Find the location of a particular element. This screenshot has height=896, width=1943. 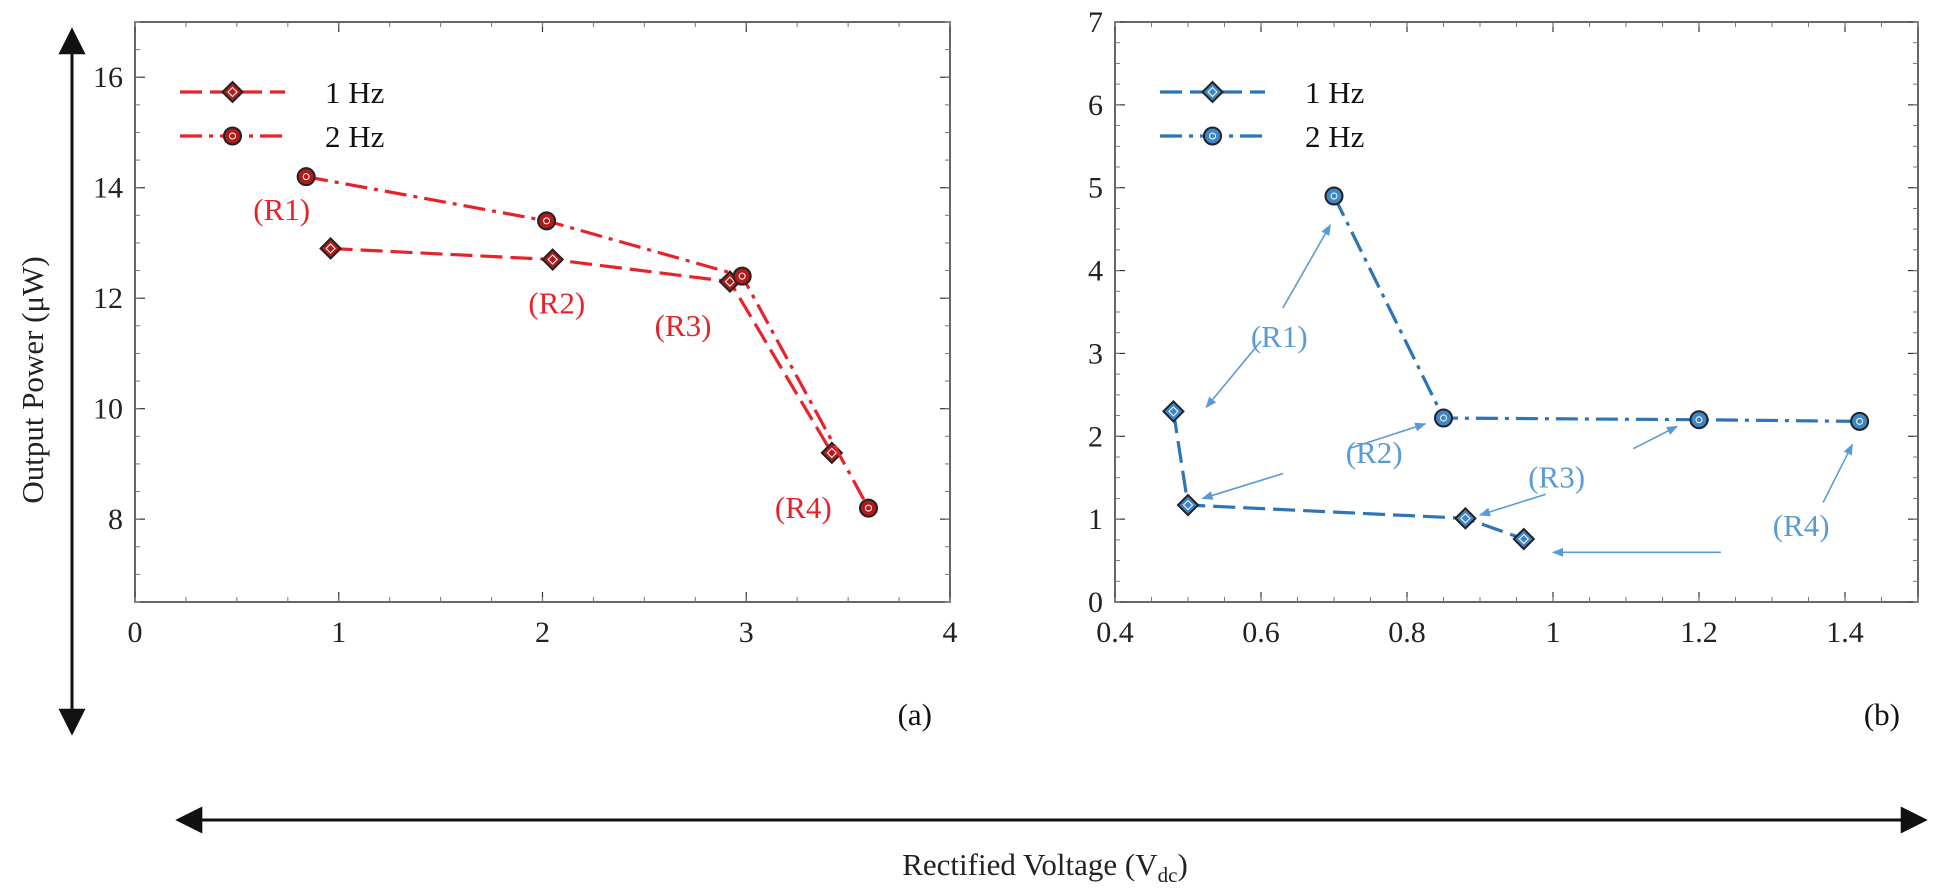

y-tick-label-b-7: 7 is located at coordinates (1095, 22).